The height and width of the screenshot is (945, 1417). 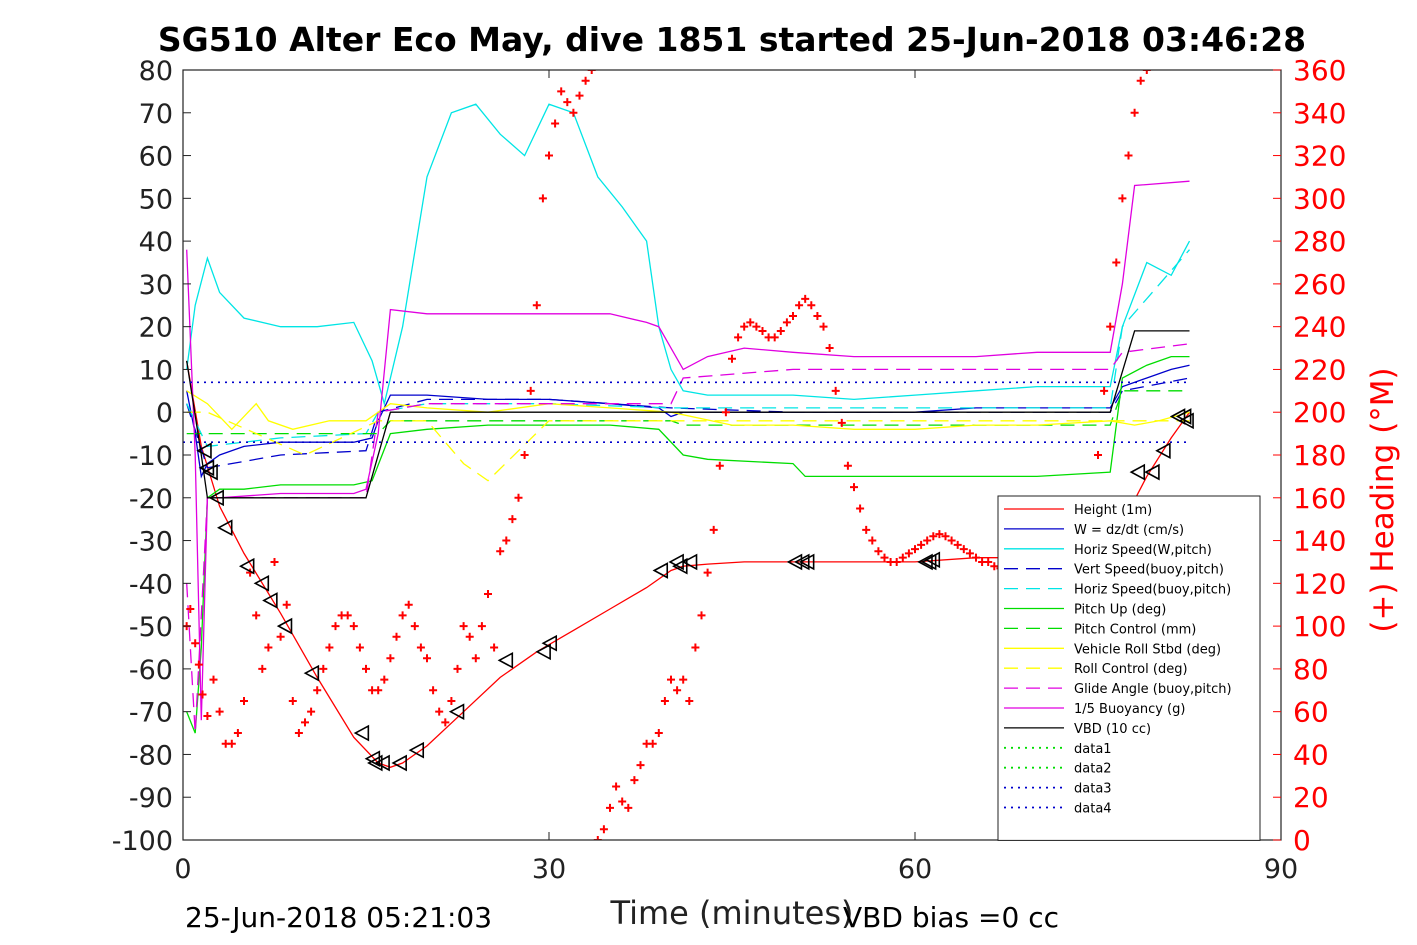 I want to click on legend-entry: Roll Control (deg), so click(x=1131, y=669).